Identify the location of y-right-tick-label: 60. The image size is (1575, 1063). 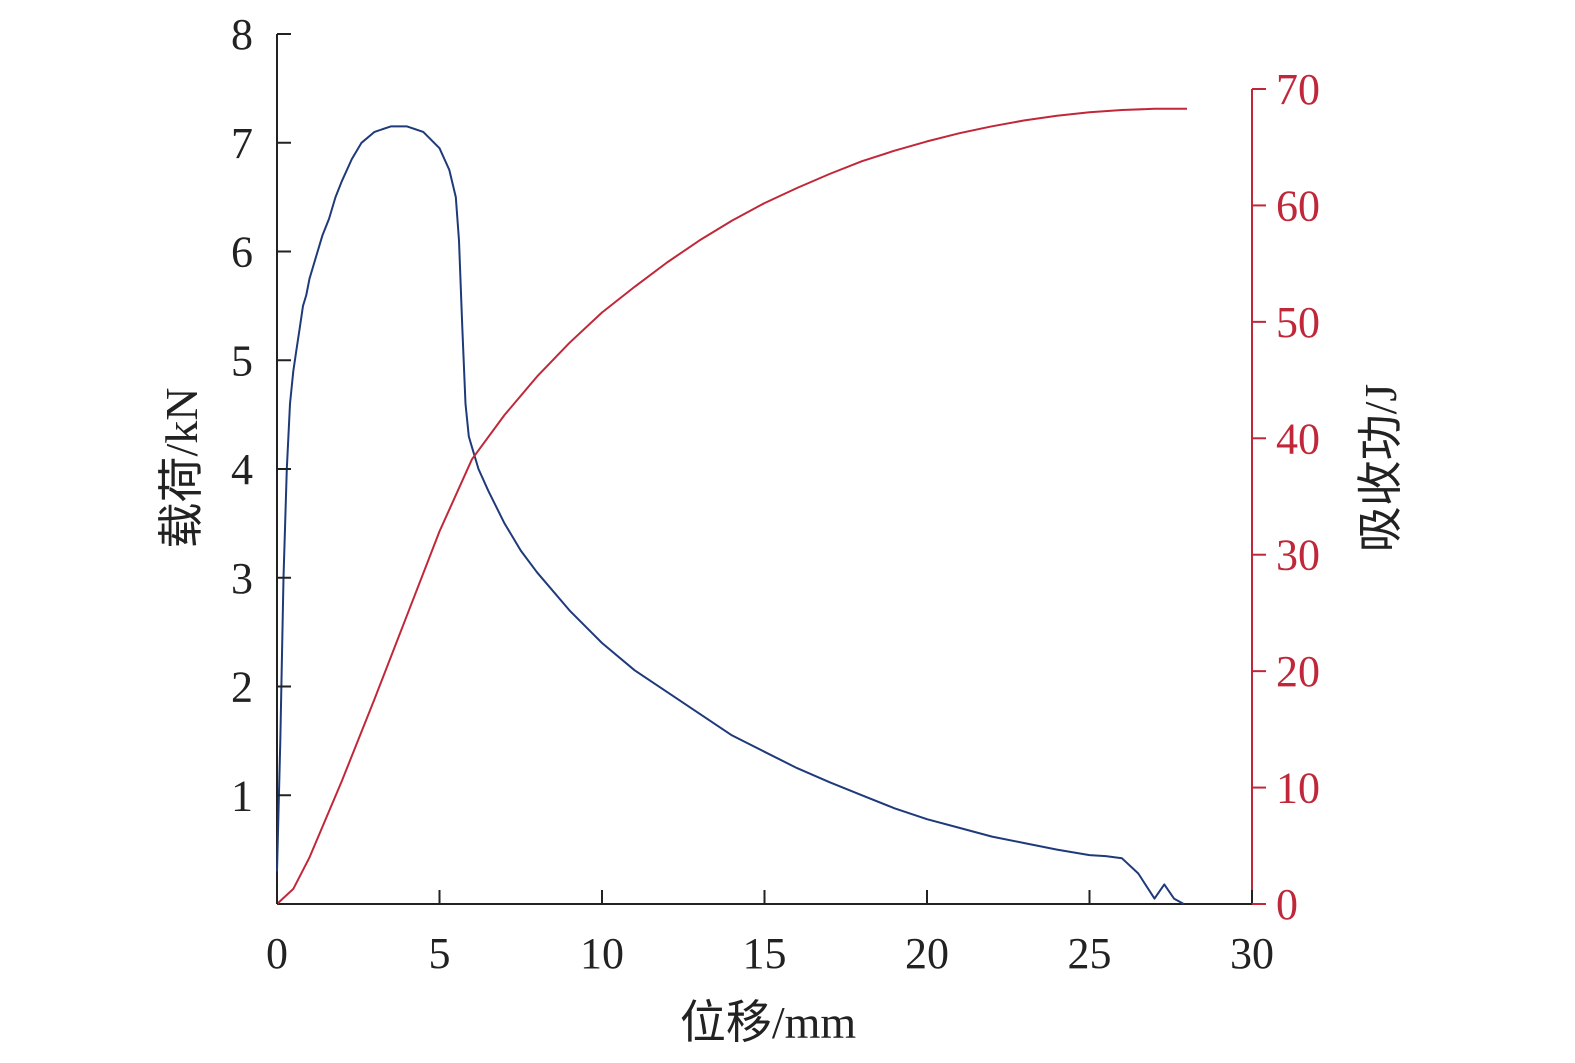
(1298, 205).